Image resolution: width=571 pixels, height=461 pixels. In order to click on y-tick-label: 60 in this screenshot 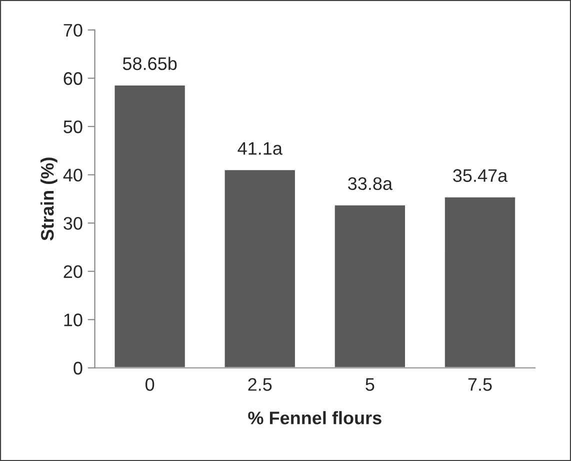, I will do `click(73, 78)`.